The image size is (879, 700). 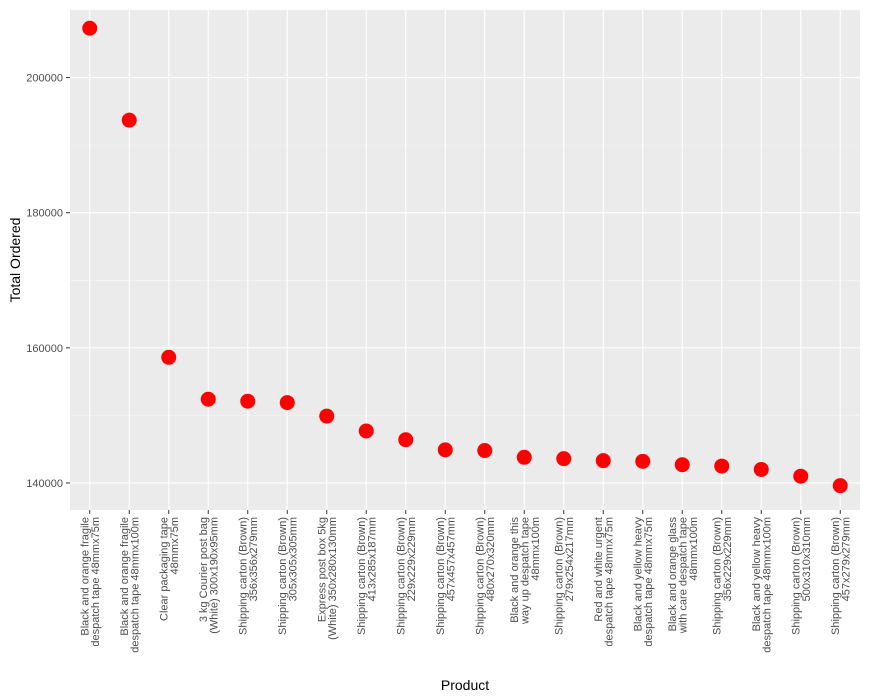 I want to click on x-tick-label: Shipping carton (Brown)279x254x217mm, so click(x=565, y=576).